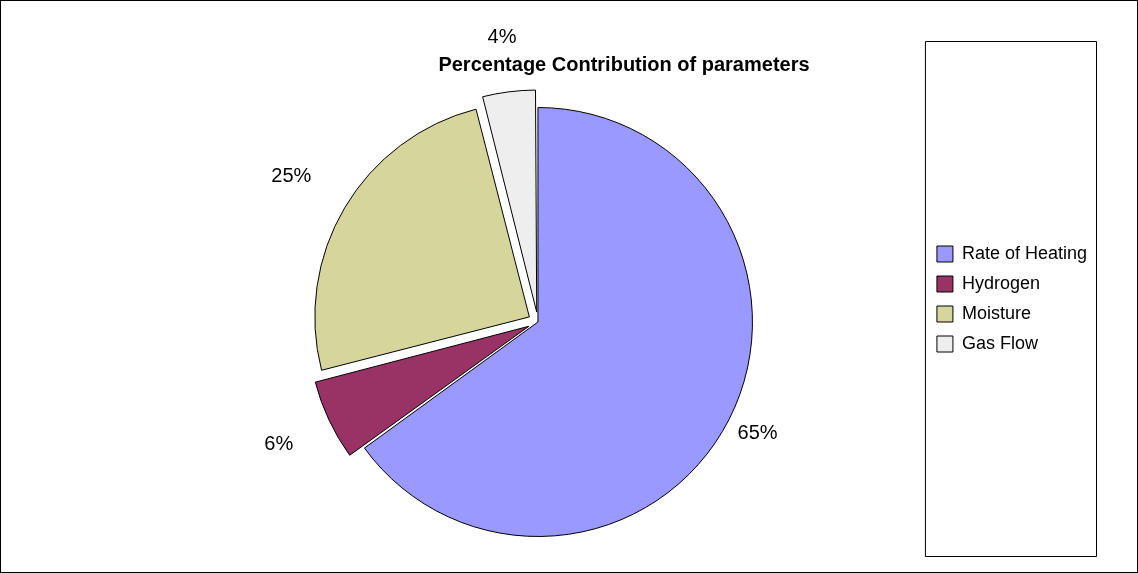 This screenshot has height=573, width=1138. What do you see at coordinates (1000, 342) in the screenshot?
I see `legend-label: Gas Flow` at bounding box center [1000, 342].